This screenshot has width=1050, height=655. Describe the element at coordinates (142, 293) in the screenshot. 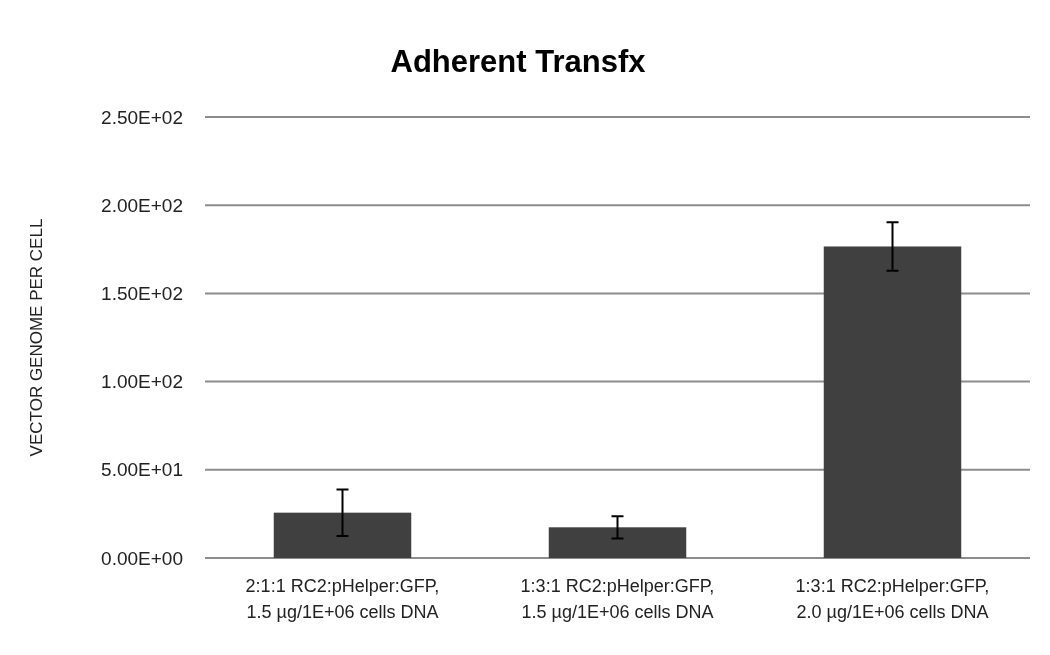

I see `y-tick-label: 1.50E+02` at that location.